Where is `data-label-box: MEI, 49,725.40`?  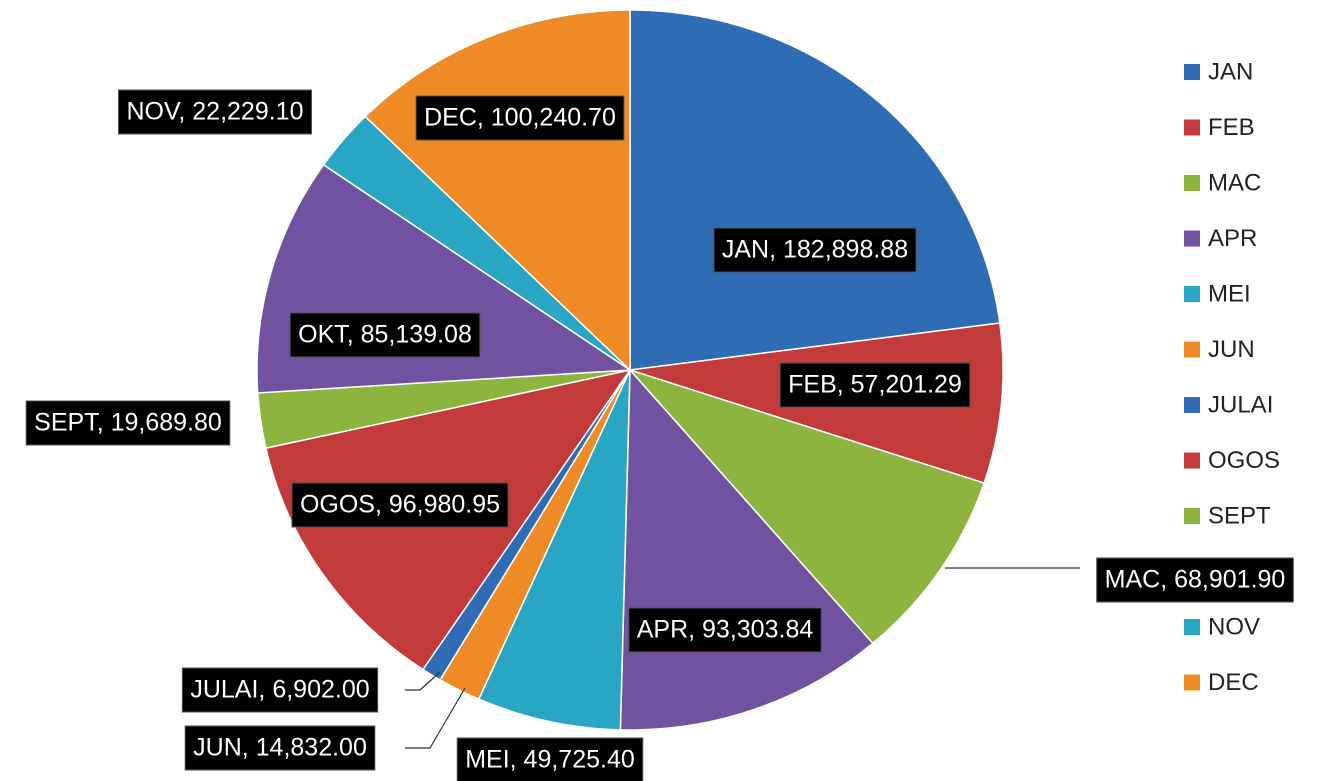
data-label-box: MEI, 49,725.40 is located at coordinates (550, 759).